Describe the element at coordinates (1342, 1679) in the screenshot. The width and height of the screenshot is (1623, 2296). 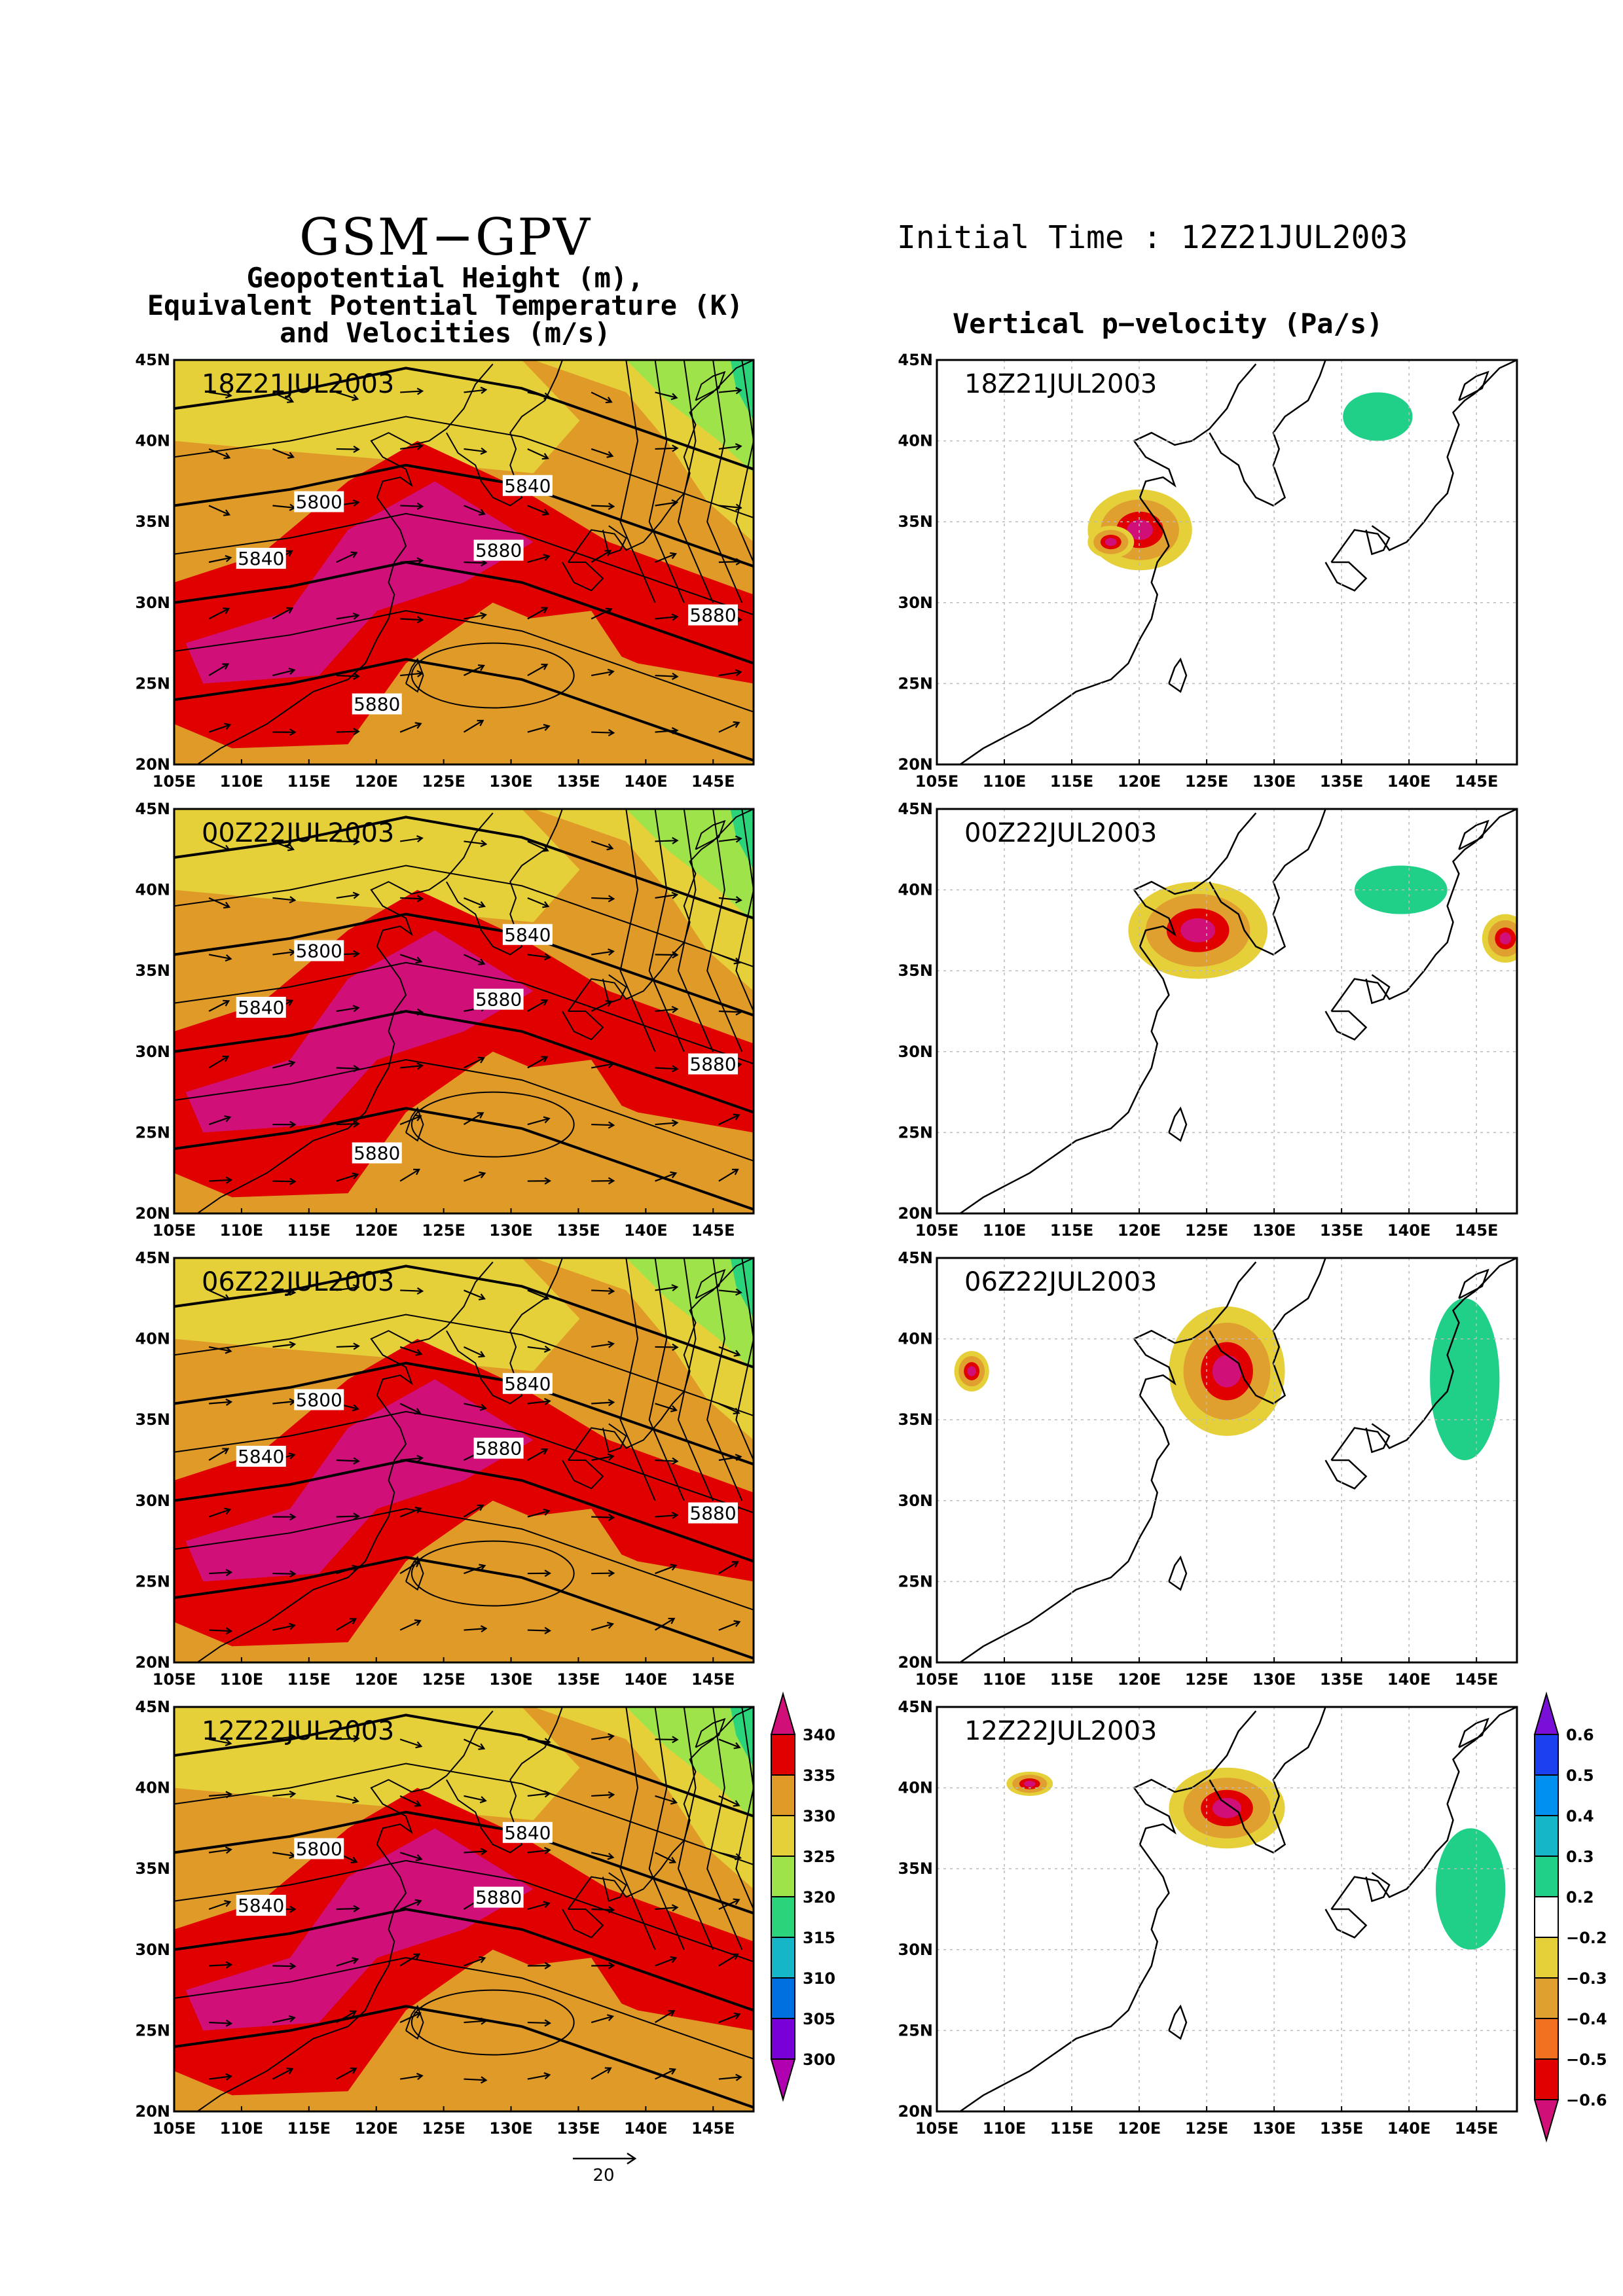
I see `lon-tick-label: 135E` at that location.